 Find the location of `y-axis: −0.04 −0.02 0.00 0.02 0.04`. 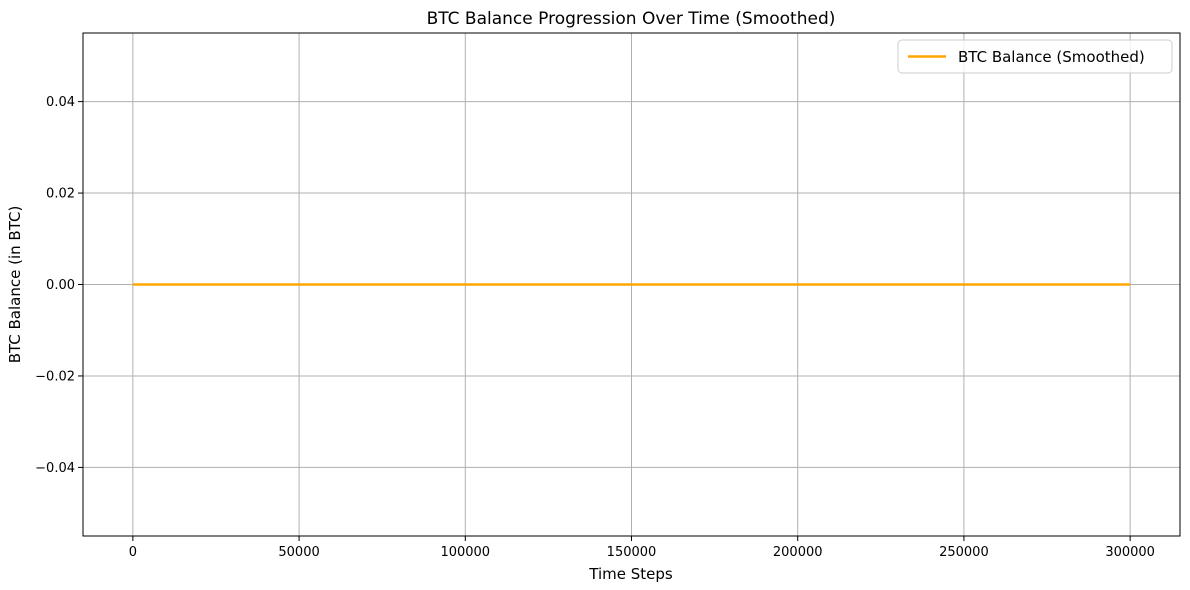

y-axis: −0.04 −0.02 0.00 0.02 0.04 is located at coordinates (59, 285).